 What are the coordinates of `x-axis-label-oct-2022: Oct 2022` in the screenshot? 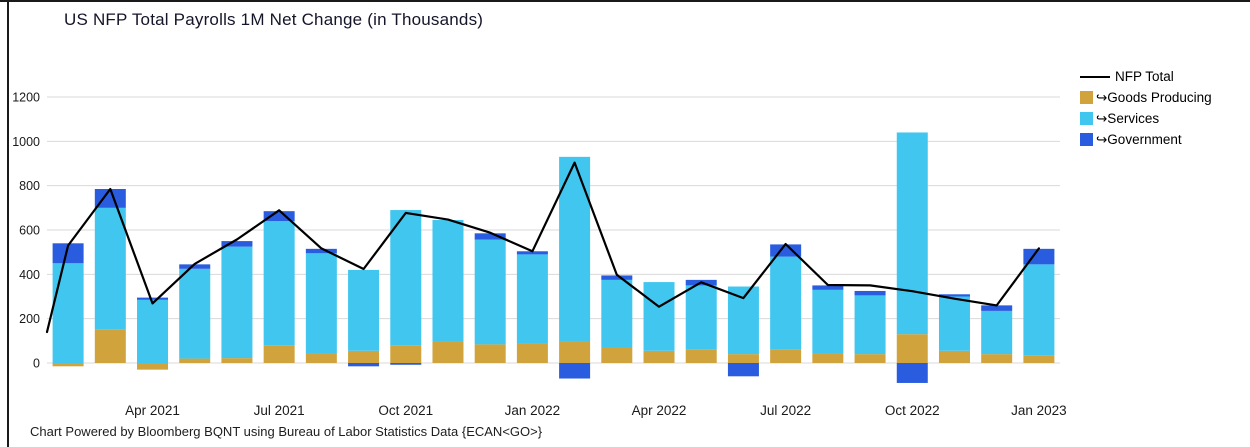 It's located at (912, 410).